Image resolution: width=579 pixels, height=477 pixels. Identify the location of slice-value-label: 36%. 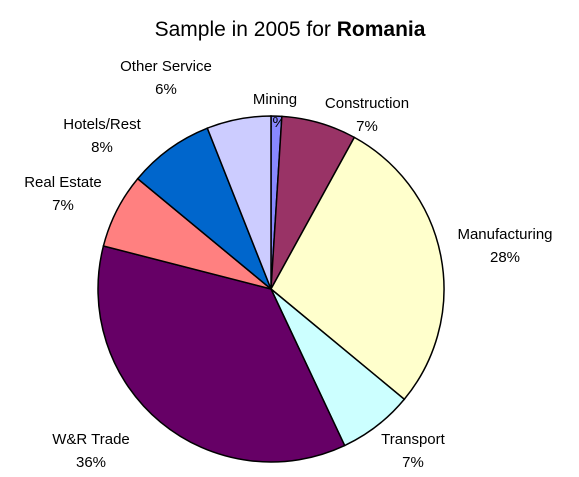
(91, 462).